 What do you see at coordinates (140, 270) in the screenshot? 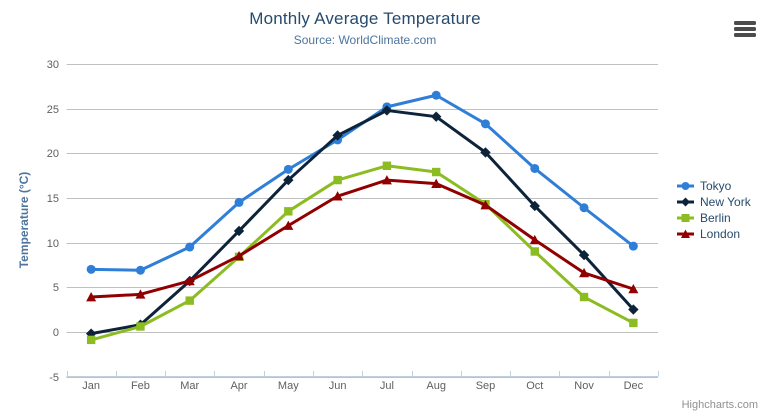
I see `data-point-tokyo-feb` at bounding box center [140, 270].